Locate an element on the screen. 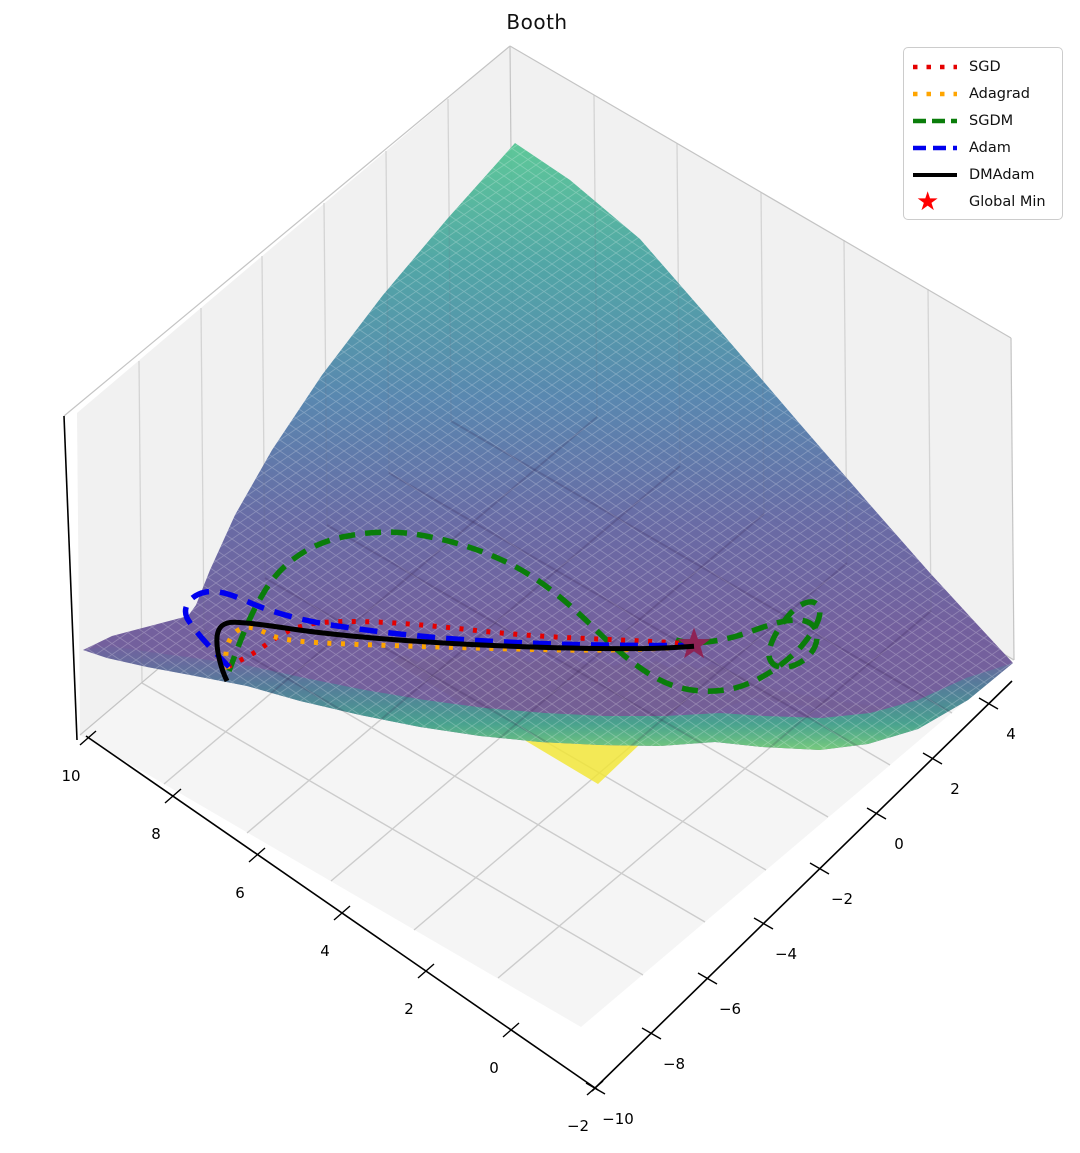  legend-entry-dmadam: DMAdam is located at coordinates (983, 174).